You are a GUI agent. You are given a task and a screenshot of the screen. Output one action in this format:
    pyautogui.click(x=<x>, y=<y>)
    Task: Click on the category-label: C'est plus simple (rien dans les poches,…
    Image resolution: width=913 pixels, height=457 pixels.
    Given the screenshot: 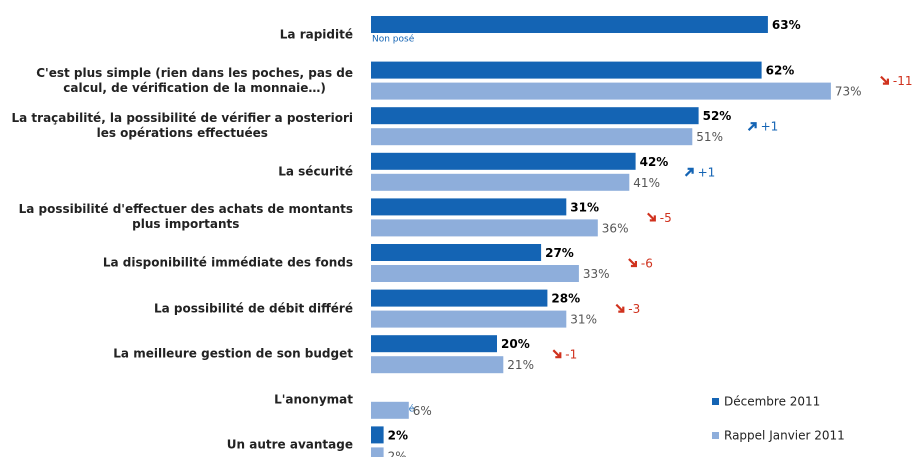 What is the action you would take?
    pyautogui.click(x=194, y=80)
    